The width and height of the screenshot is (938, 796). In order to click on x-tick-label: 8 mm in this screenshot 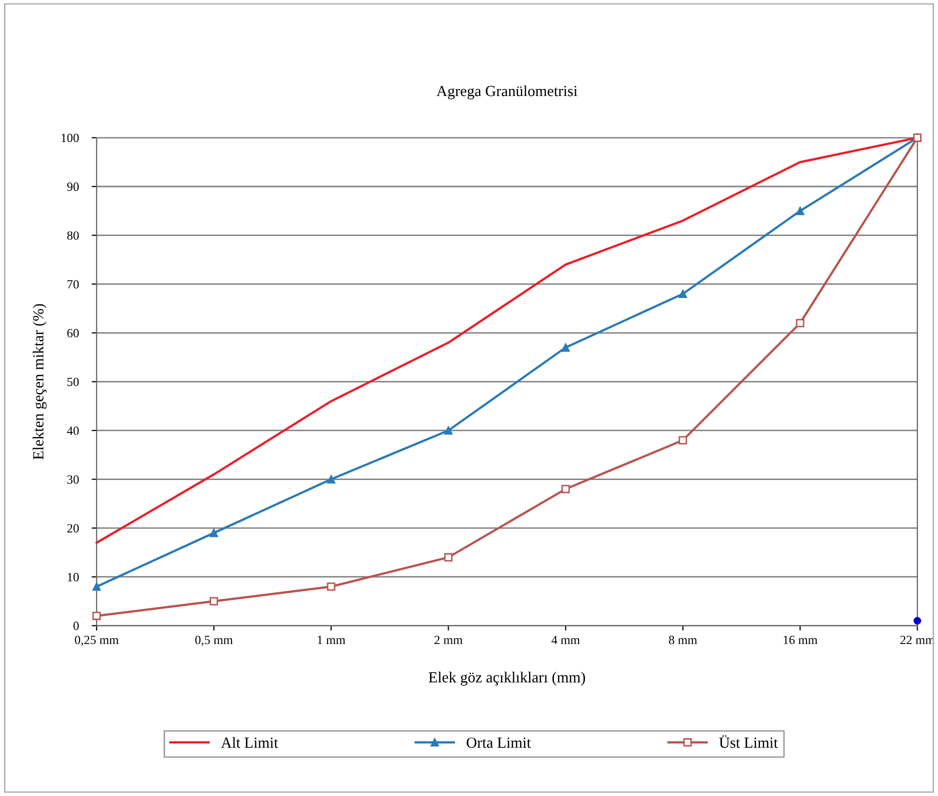, I will do `click(683, 640)`.